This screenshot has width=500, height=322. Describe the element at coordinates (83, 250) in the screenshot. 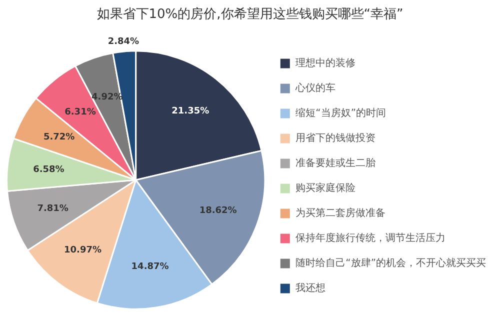

I see `data-label: 10.97%` at that location.